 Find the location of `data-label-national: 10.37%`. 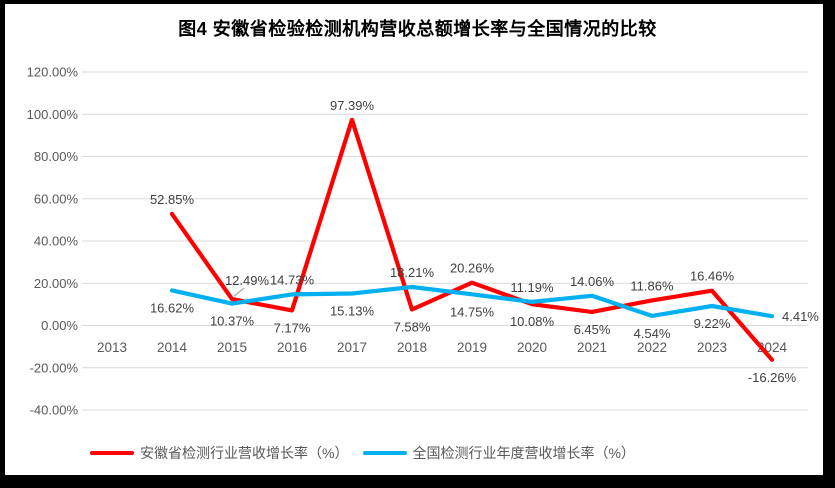

data-label-national: 10.37% is located at coordinates (232, 321).